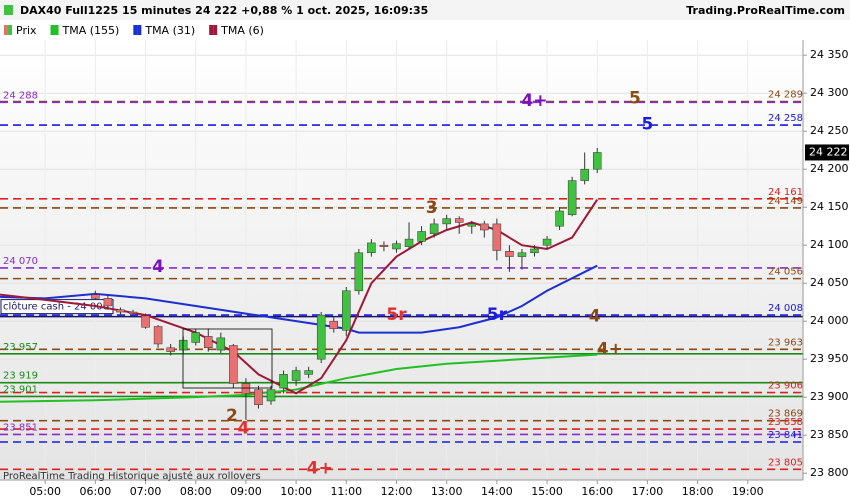  What do you see at coordinates (785, 462) in the screenshot?
I see `level-label: 23 805` at bounding box center [785, 462].